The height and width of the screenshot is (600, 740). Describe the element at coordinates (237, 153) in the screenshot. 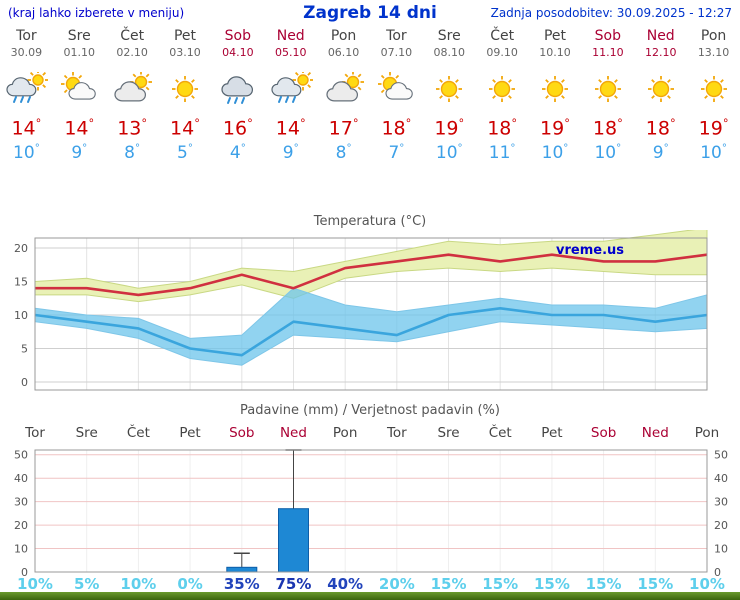

I see `day-low-temp: 4°` at that location.